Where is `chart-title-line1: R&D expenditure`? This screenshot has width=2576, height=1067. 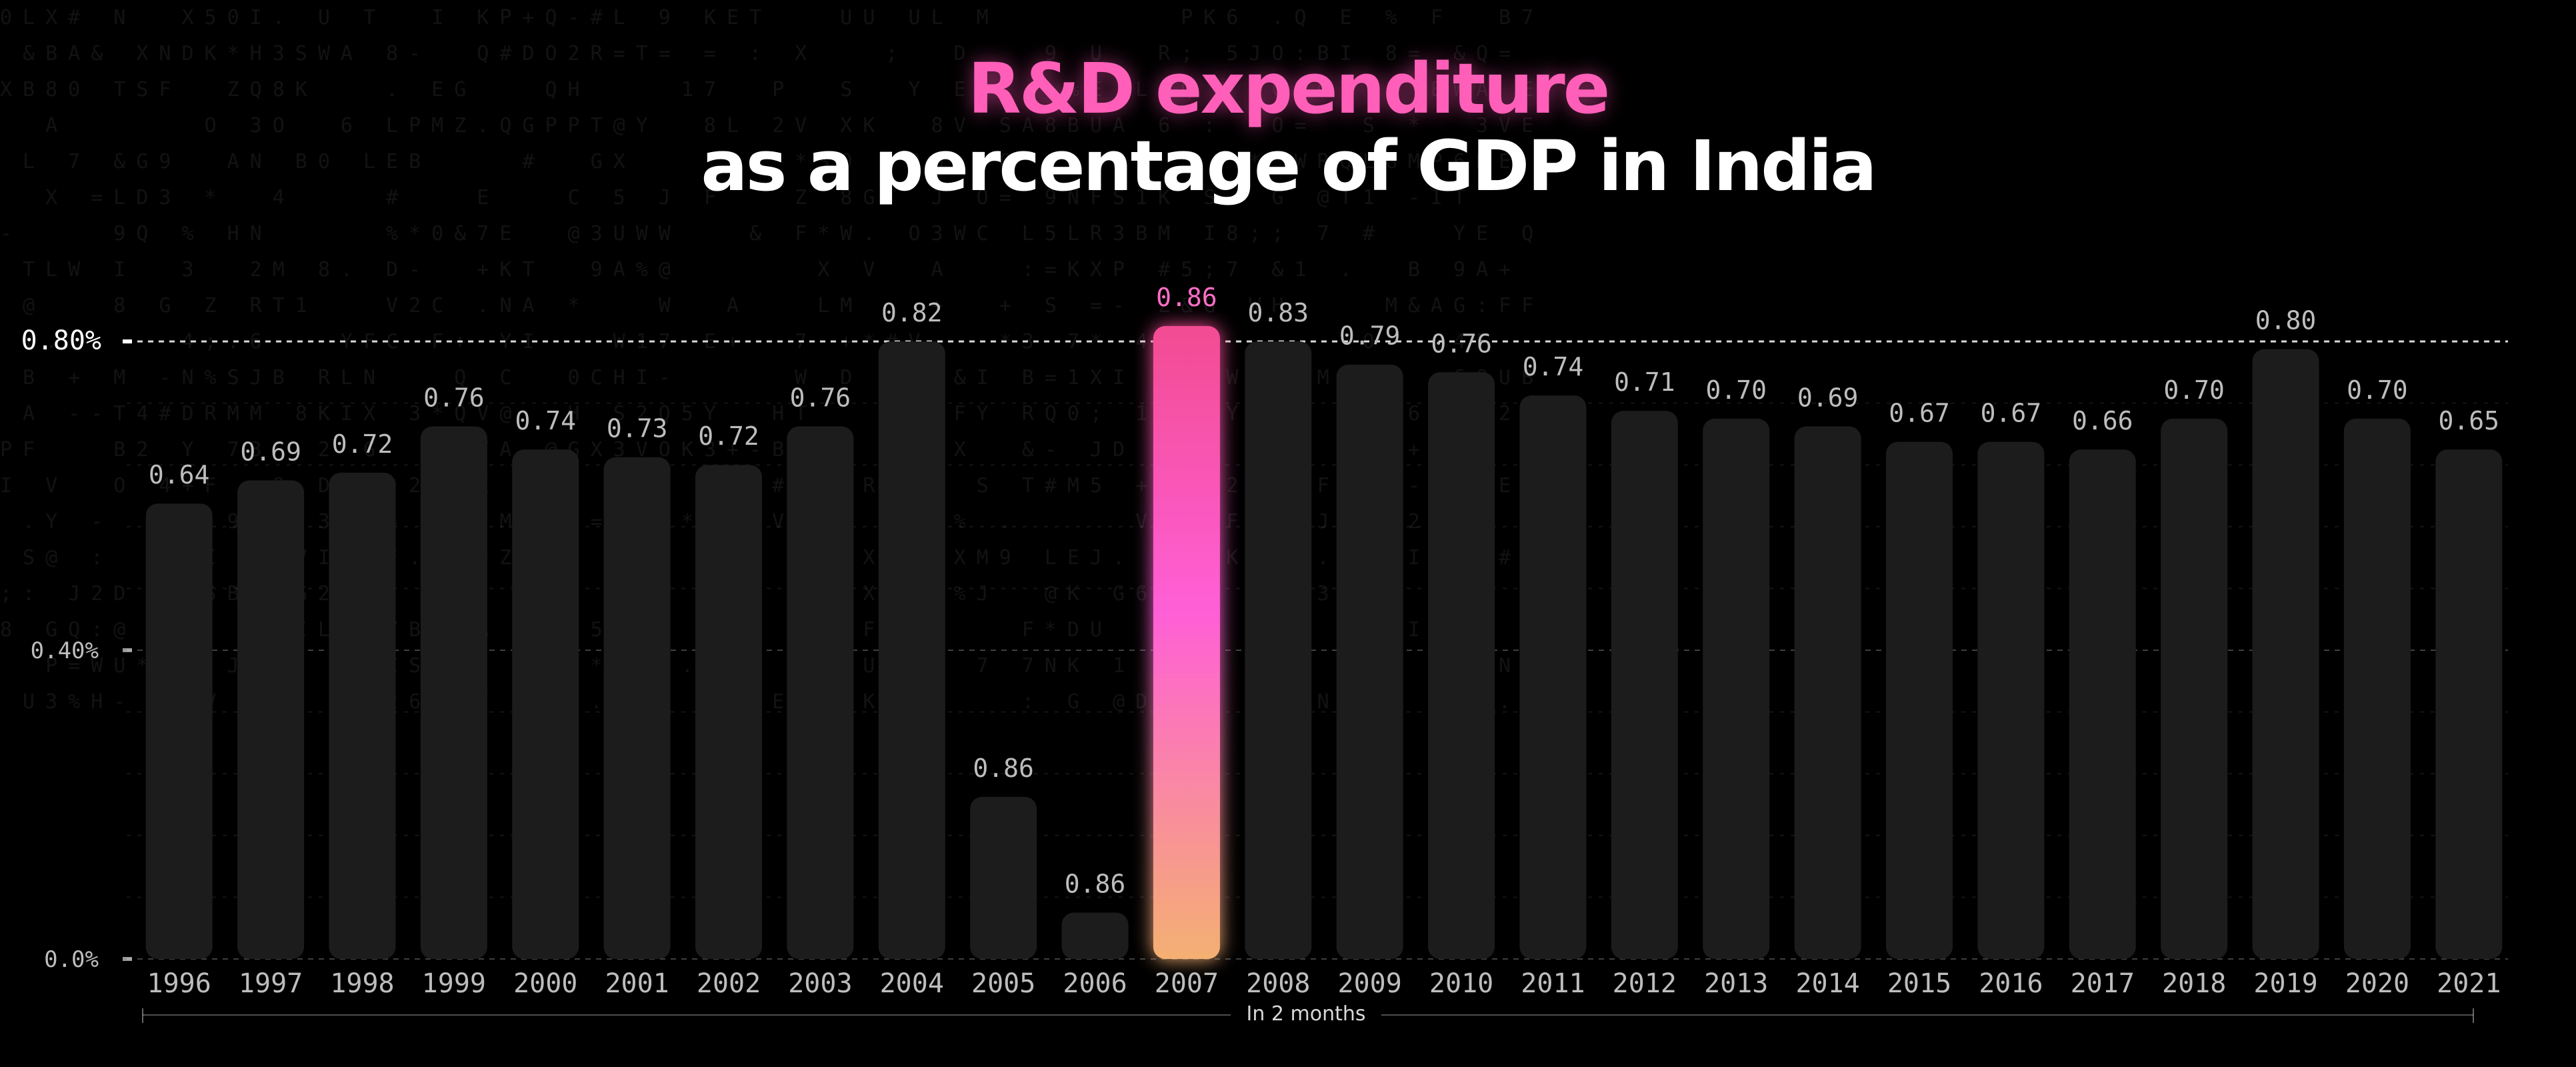
chart-title-line1: R&D expenditure is located at coordinates (1289, 89).